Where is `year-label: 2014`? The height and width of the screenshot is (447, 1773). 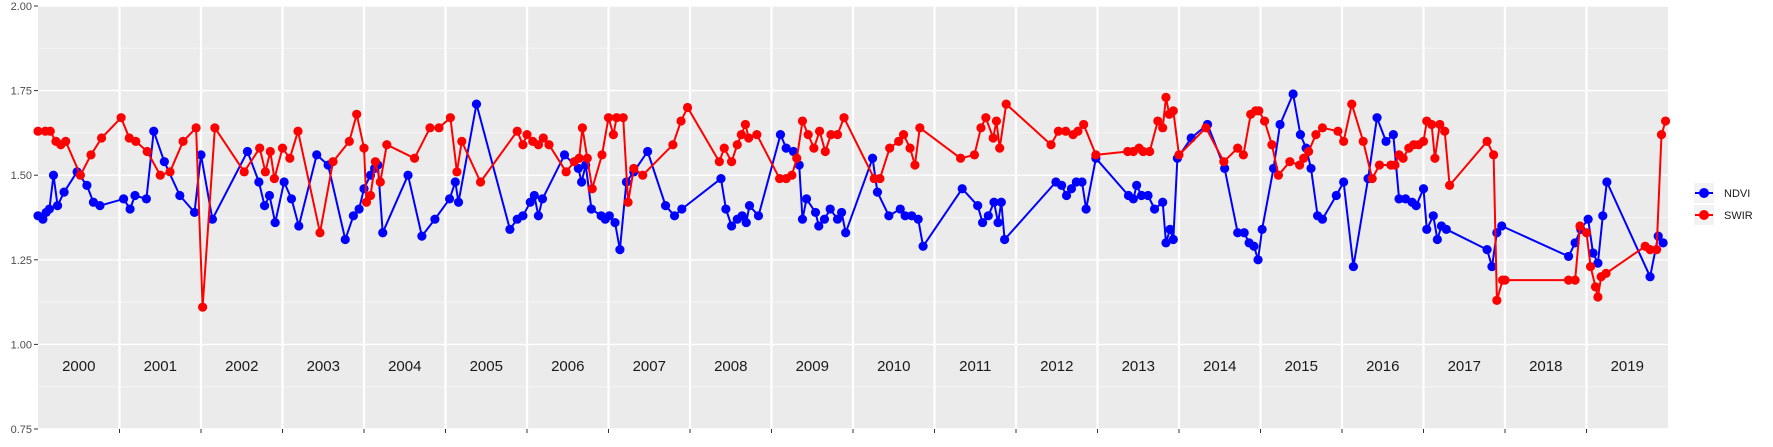 year-label: 2014 is located at coordinates (1219, 366).